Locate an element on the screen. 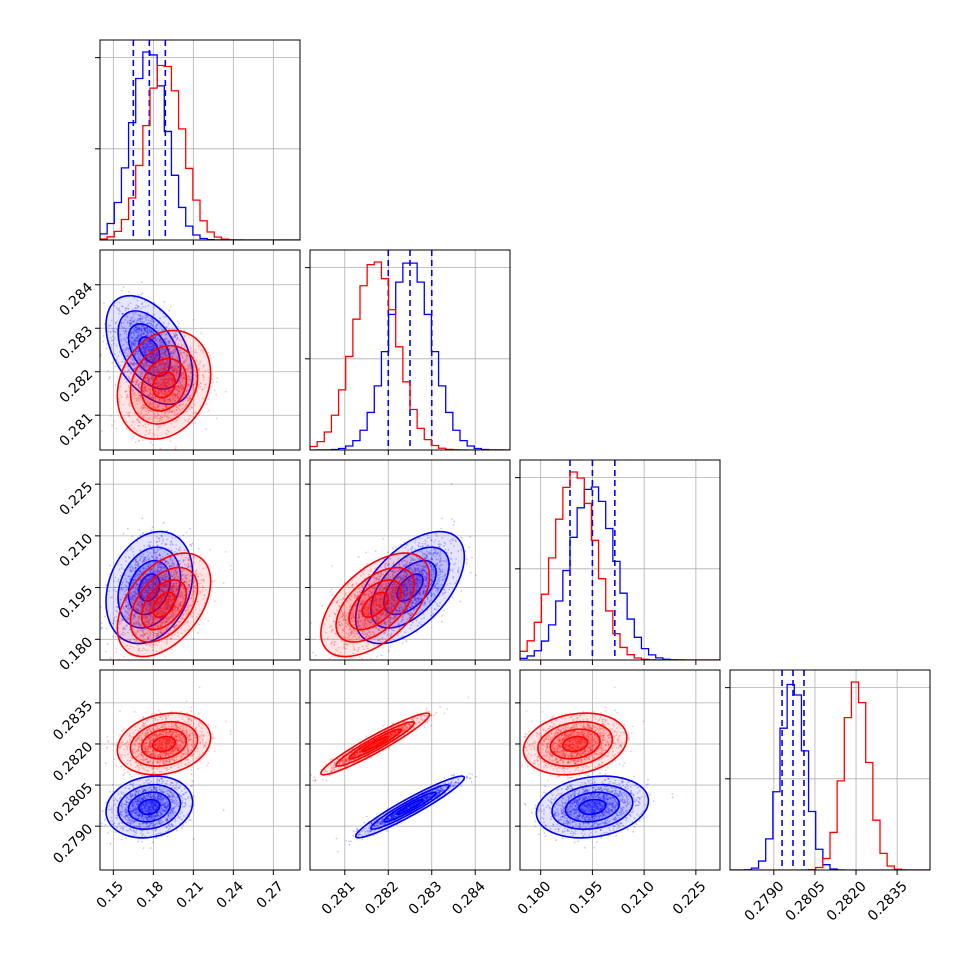 This screenshot has height=970, width=970. x-tick-label: 0.15 is located at coordinates (110, 894).